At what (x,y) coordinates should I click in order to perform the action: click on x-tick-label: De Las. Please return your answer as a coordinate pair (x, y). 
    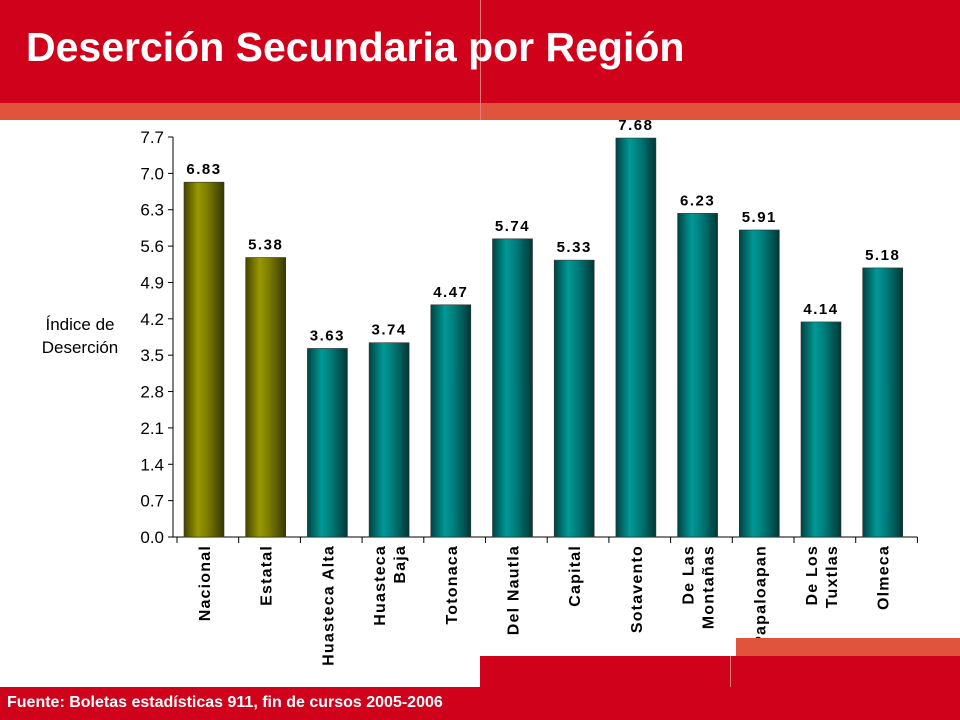
    Looking at the image, I should click on (689, 575).